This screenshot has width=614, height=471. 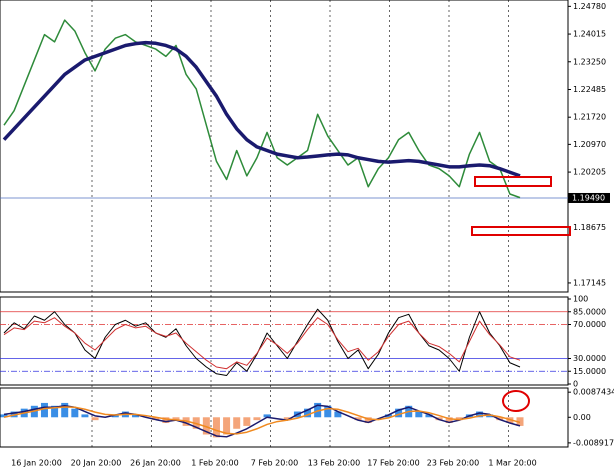 What do you see at coordinates (589, 144) in the screenshot?
I see `y-tick-label: 1.20970` at bounding box center [589, 144].